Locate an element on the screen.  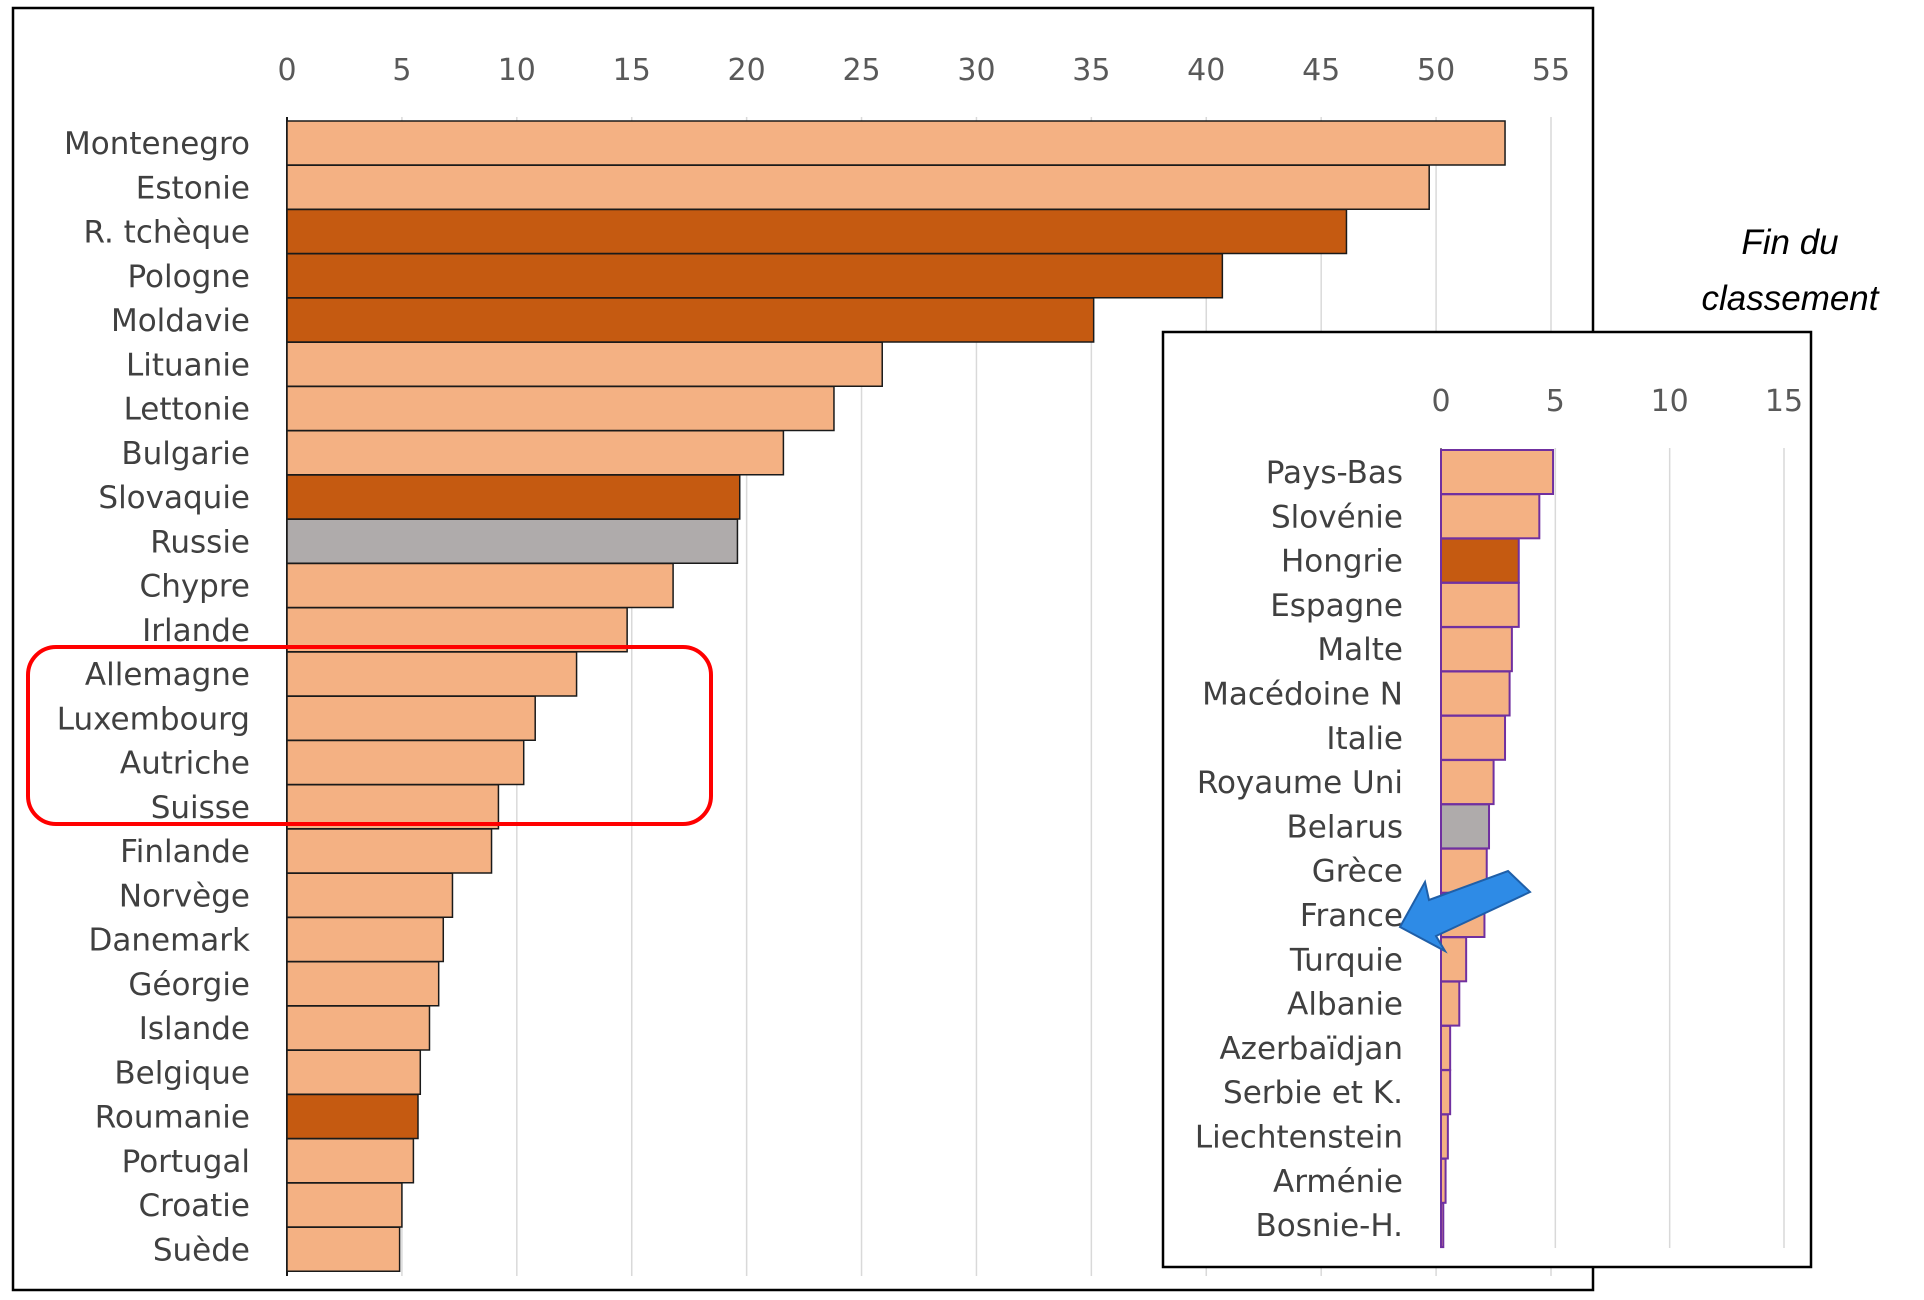
main-label-irlande: Irlande is located at coordinates (196, 631).